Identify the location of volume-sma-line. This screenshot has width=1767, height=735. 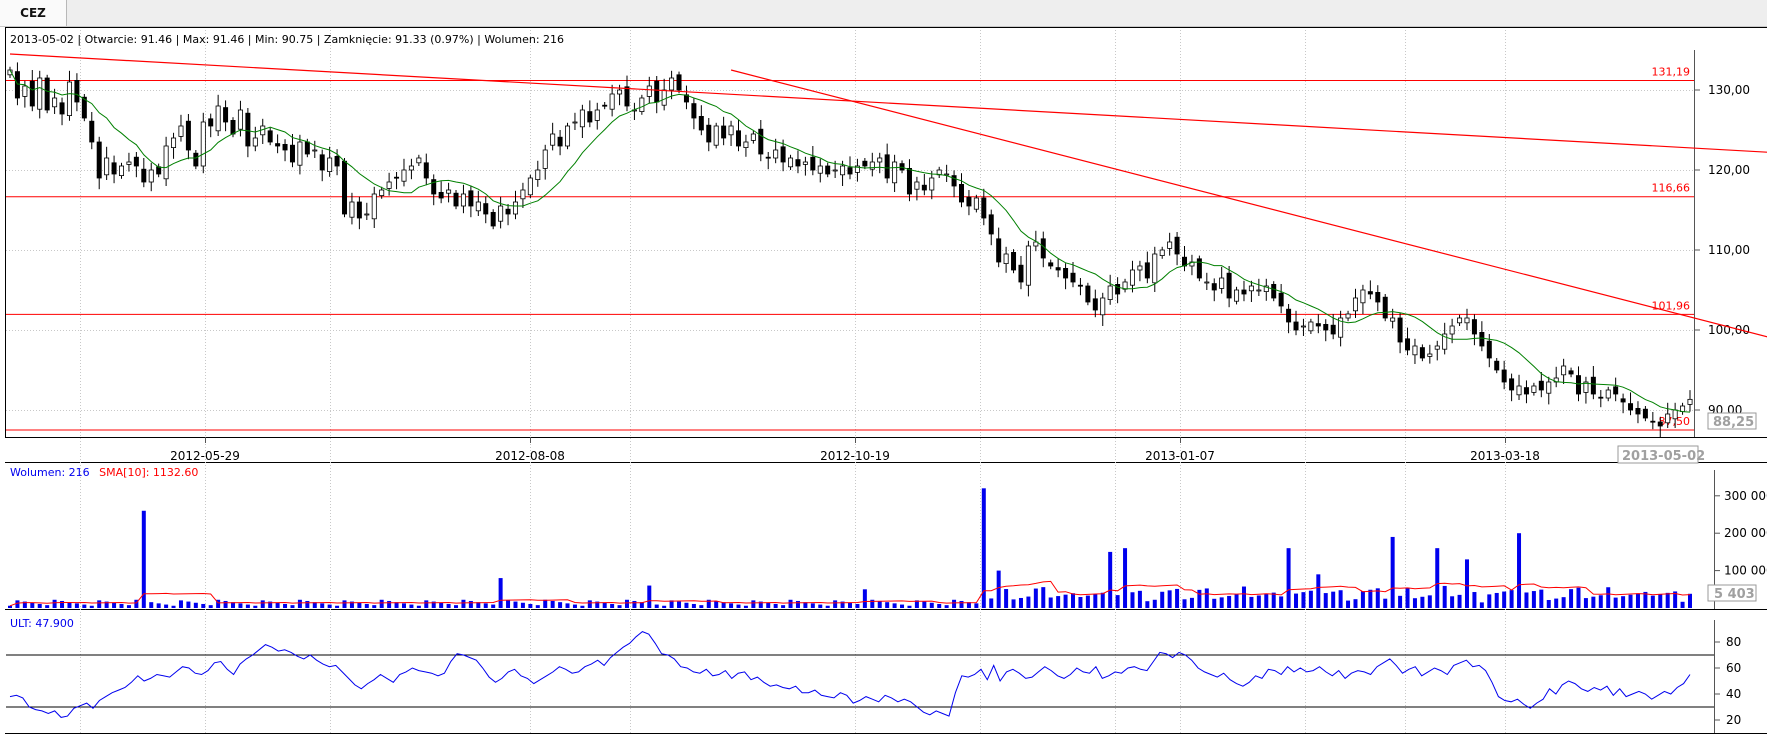
(850, 593).